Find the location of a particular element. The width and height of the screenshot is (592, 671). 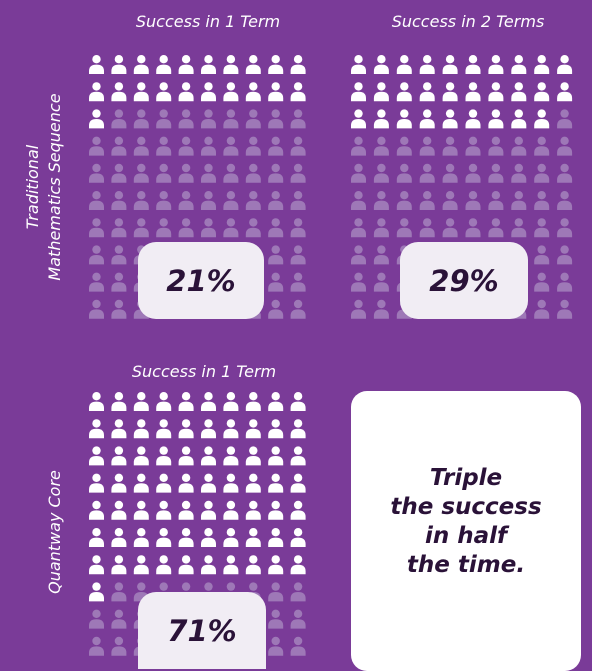

panel-3-percent: 71% is located at coordinates (202, 630).